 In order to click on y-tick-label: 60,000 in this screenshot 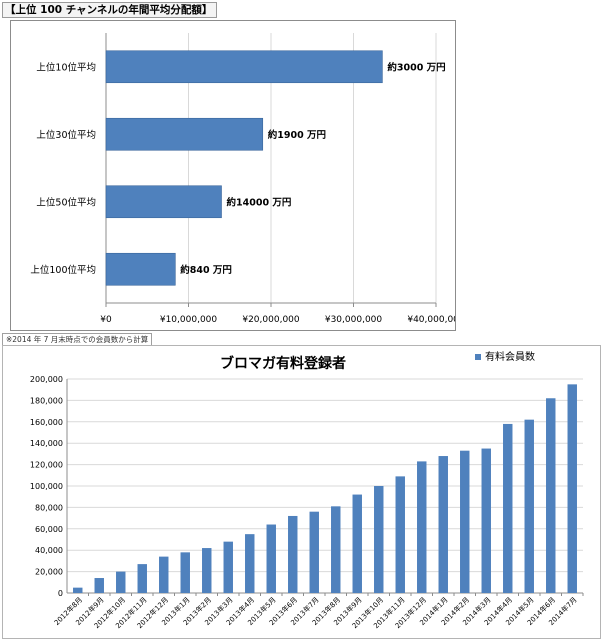, I will do `click(49, 529)`.